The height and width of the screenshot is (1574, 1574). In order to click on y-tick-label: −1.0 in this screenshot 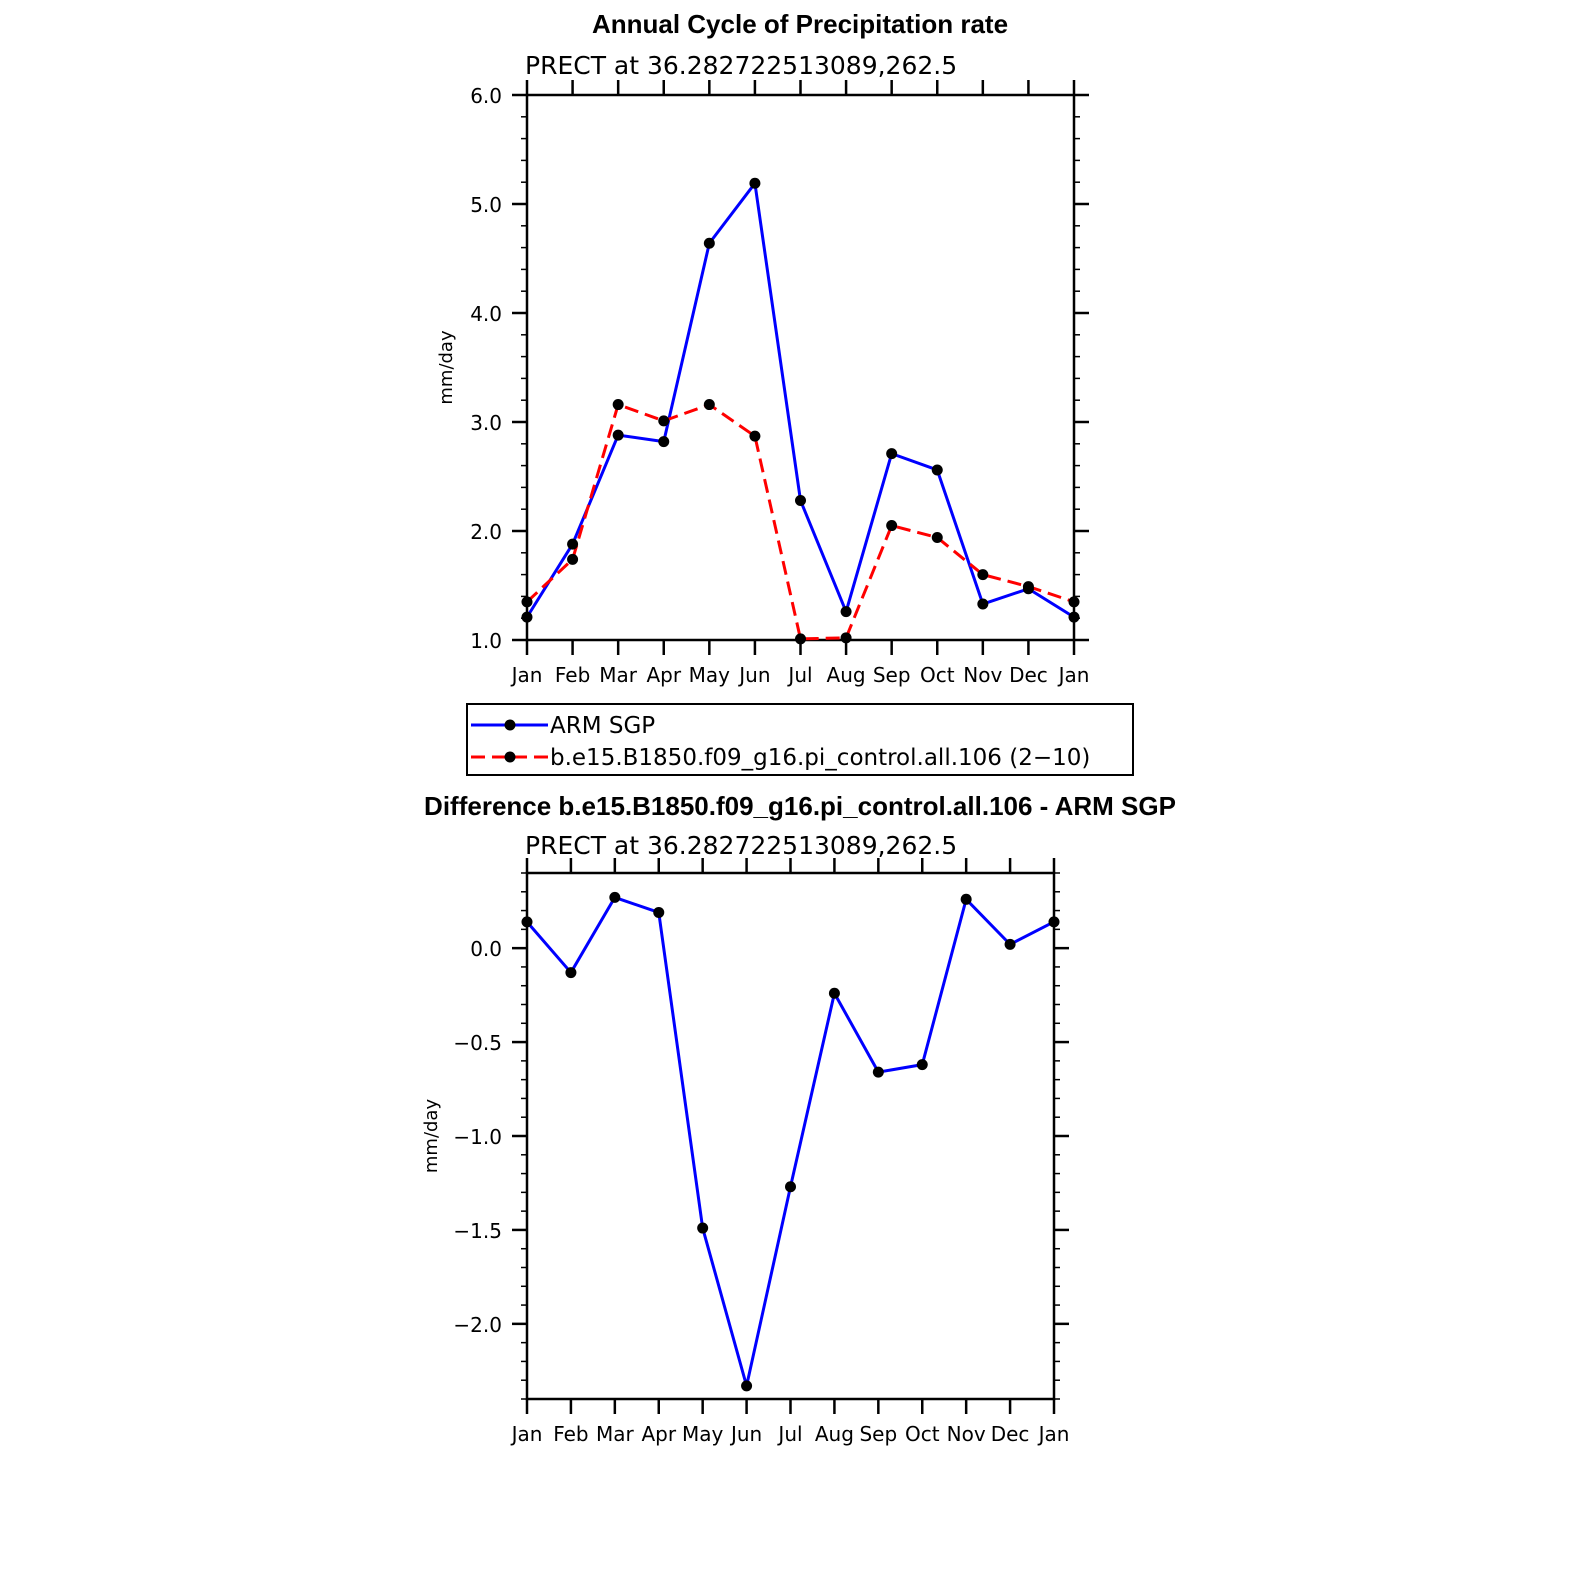, I will do `click(477, 1137)`.